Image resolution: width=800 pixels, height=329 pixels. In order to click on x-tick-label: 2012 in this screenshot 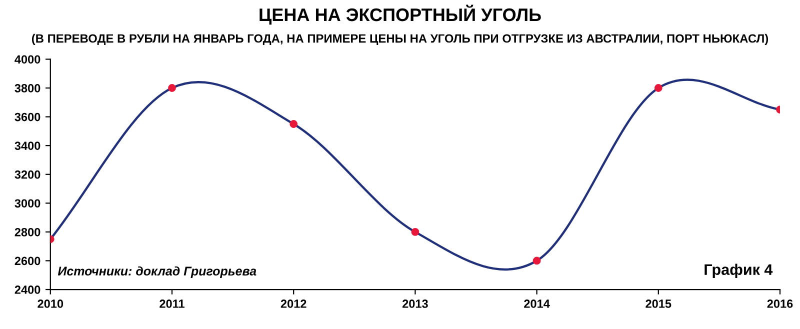, I will do `click(293, 304)`.